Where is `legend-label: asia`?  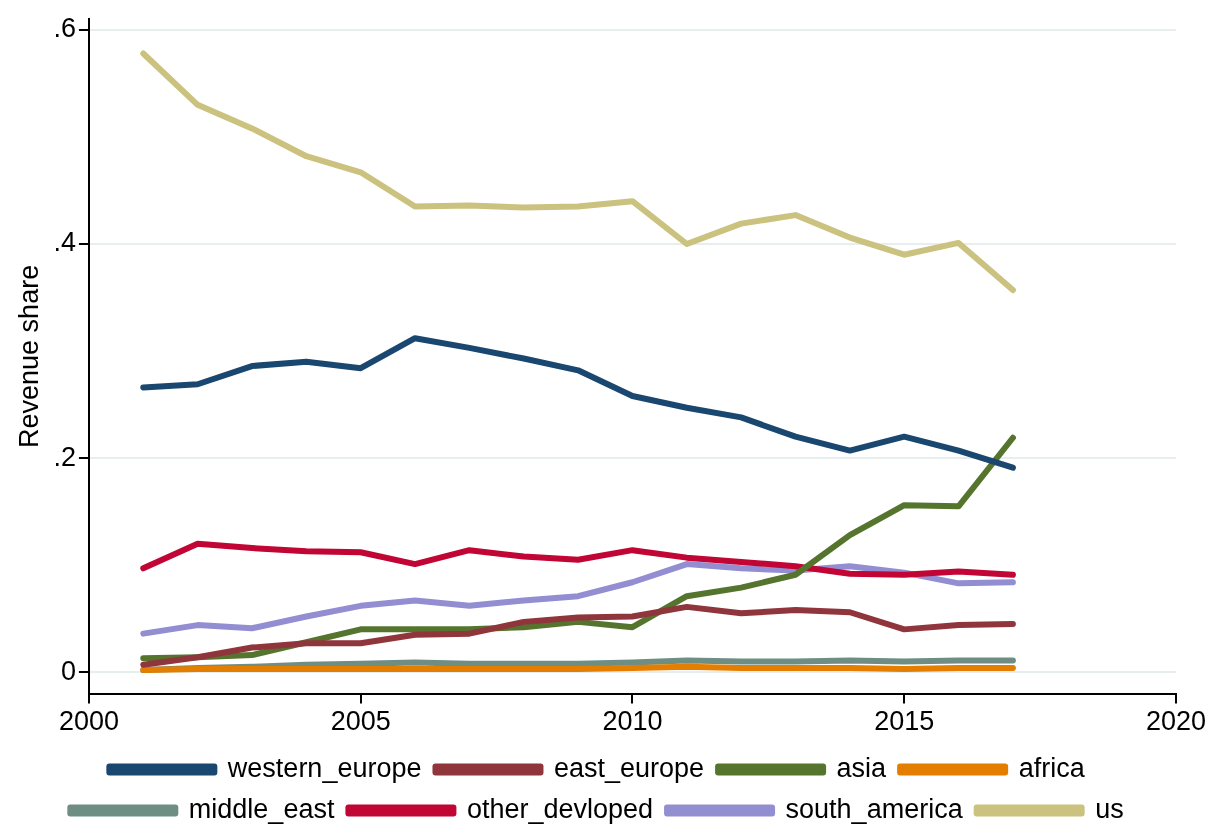
legend-label: asia is located at coordinates (862, 767).